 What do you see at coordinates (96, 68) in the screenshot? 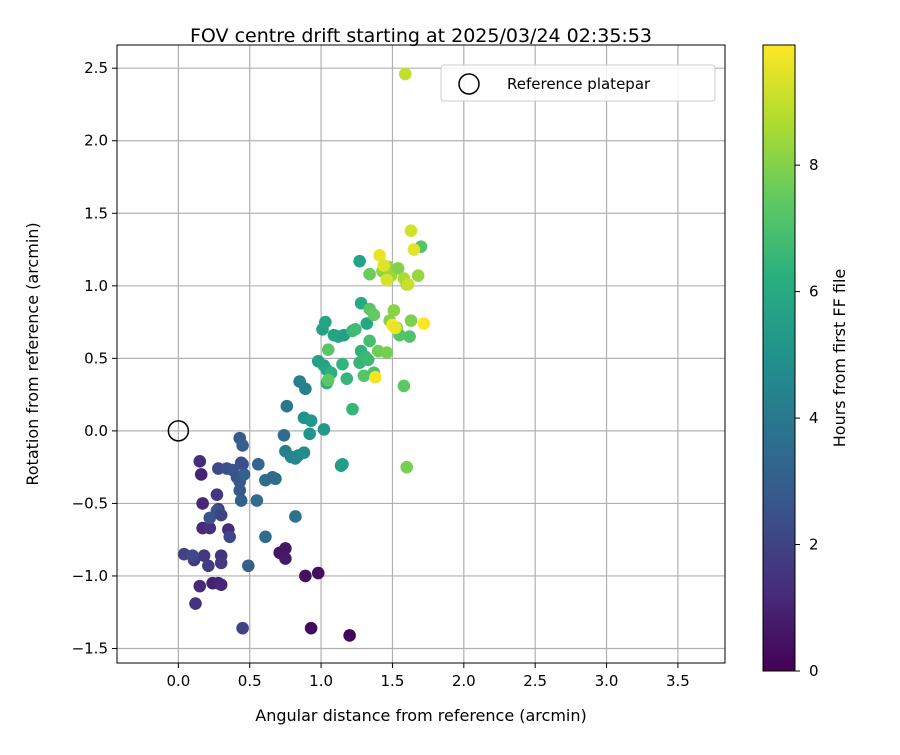
I see `y-tick-label: 2.5` at bounding box center [96, 68].